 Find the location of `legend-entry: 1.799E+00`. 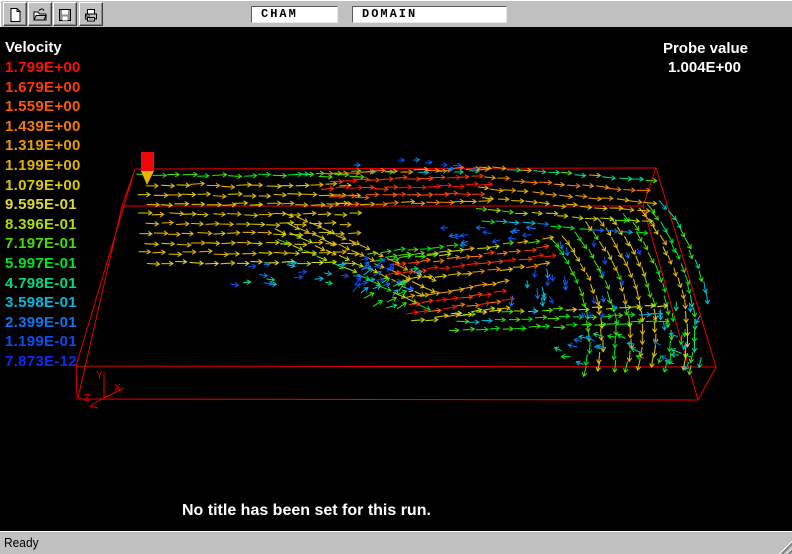

legend-entry: 1.799E+00 is located at coordinates (43, 67).